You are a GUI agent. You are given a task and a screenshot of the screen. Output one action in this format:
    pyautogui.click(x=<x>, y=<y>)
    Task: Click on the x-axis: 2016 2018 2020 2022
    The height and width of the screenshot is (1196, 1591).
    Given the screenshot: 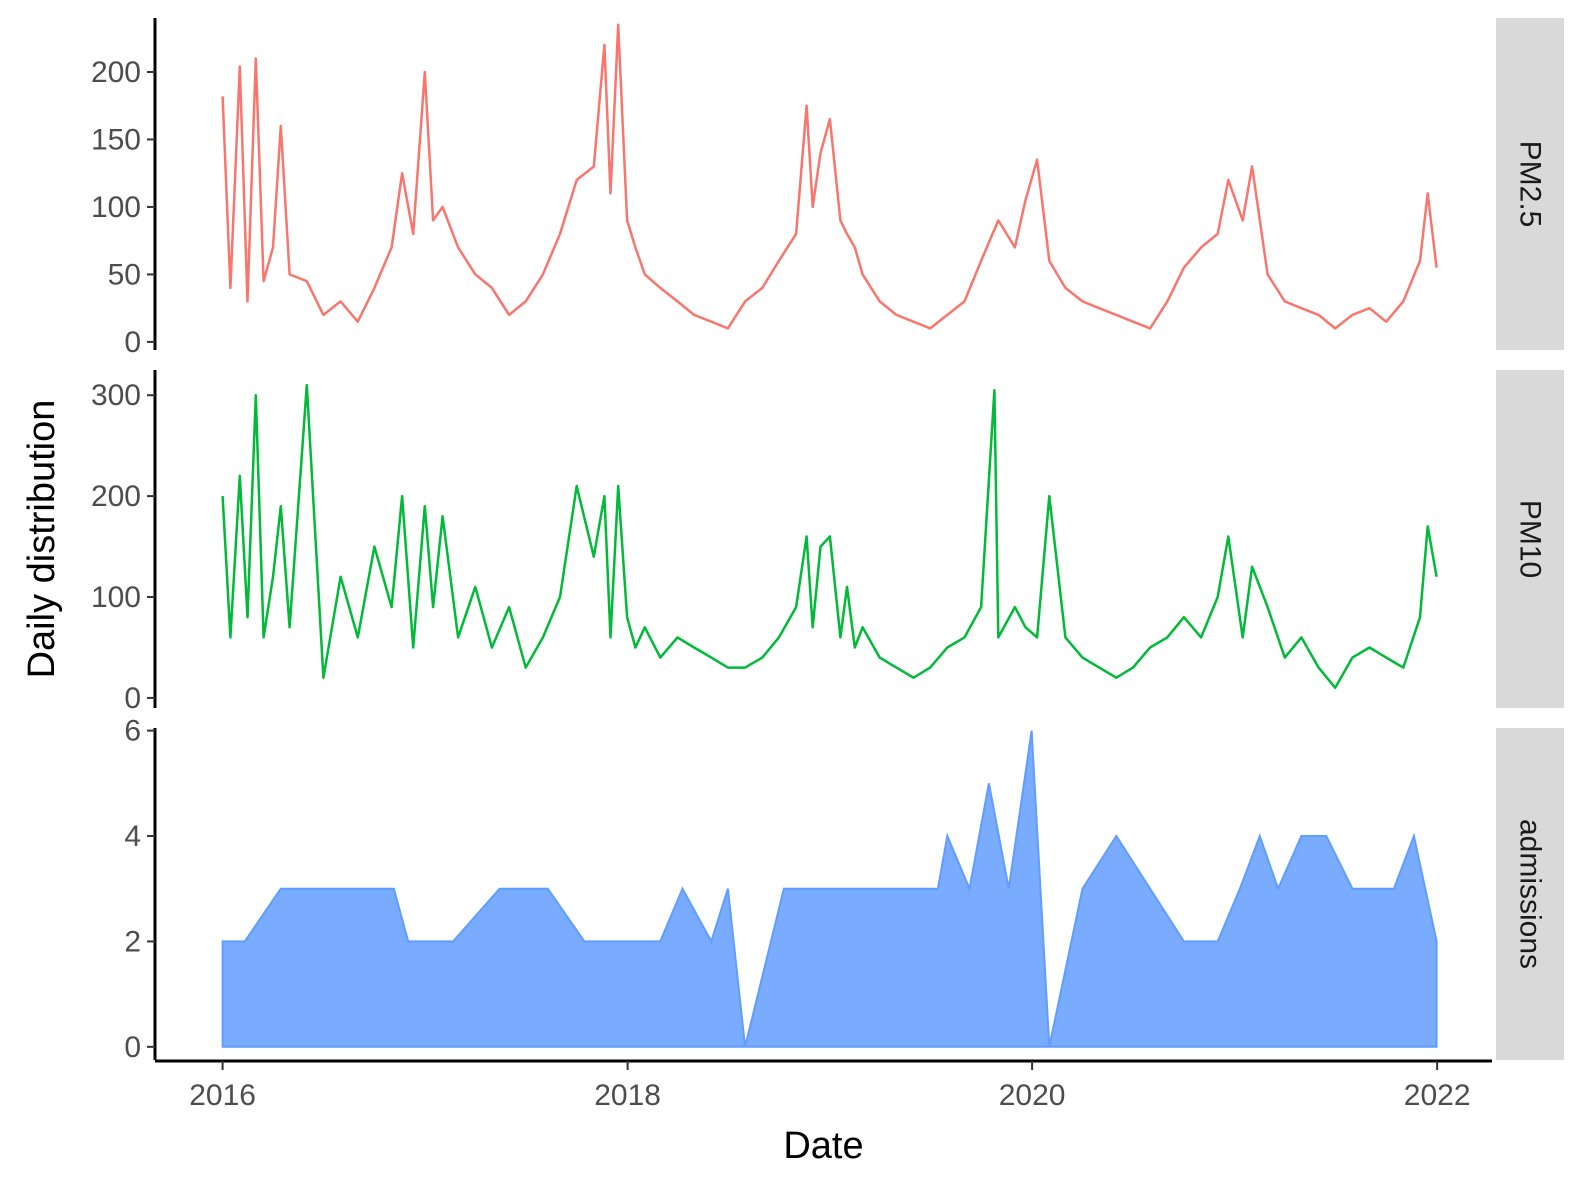 What is the action you would take?
    pyautogui.click(x=823, y=1085)
    